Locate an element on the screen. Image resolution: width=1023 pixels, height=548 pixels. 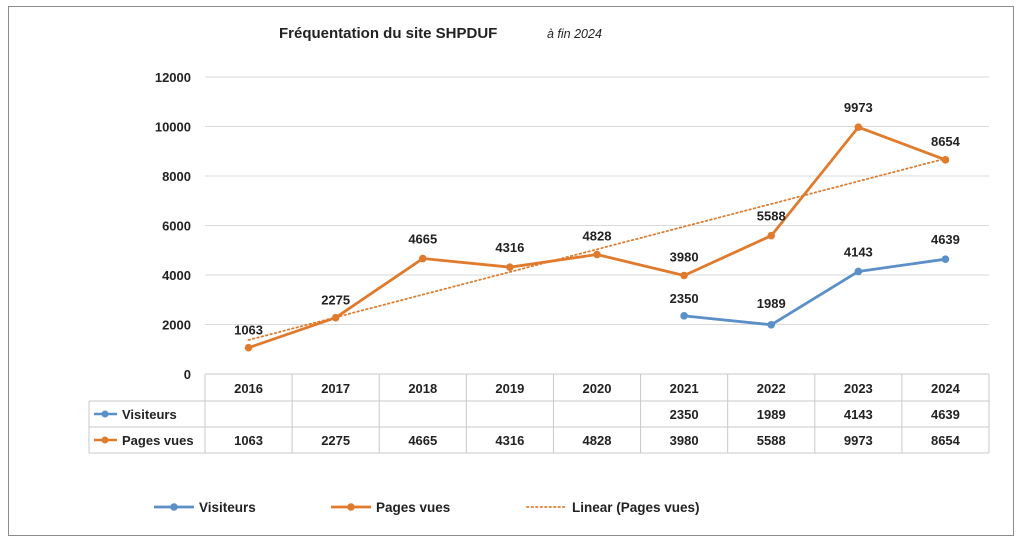
y-tick-label: 2000 is located at coordinates (176, 325).